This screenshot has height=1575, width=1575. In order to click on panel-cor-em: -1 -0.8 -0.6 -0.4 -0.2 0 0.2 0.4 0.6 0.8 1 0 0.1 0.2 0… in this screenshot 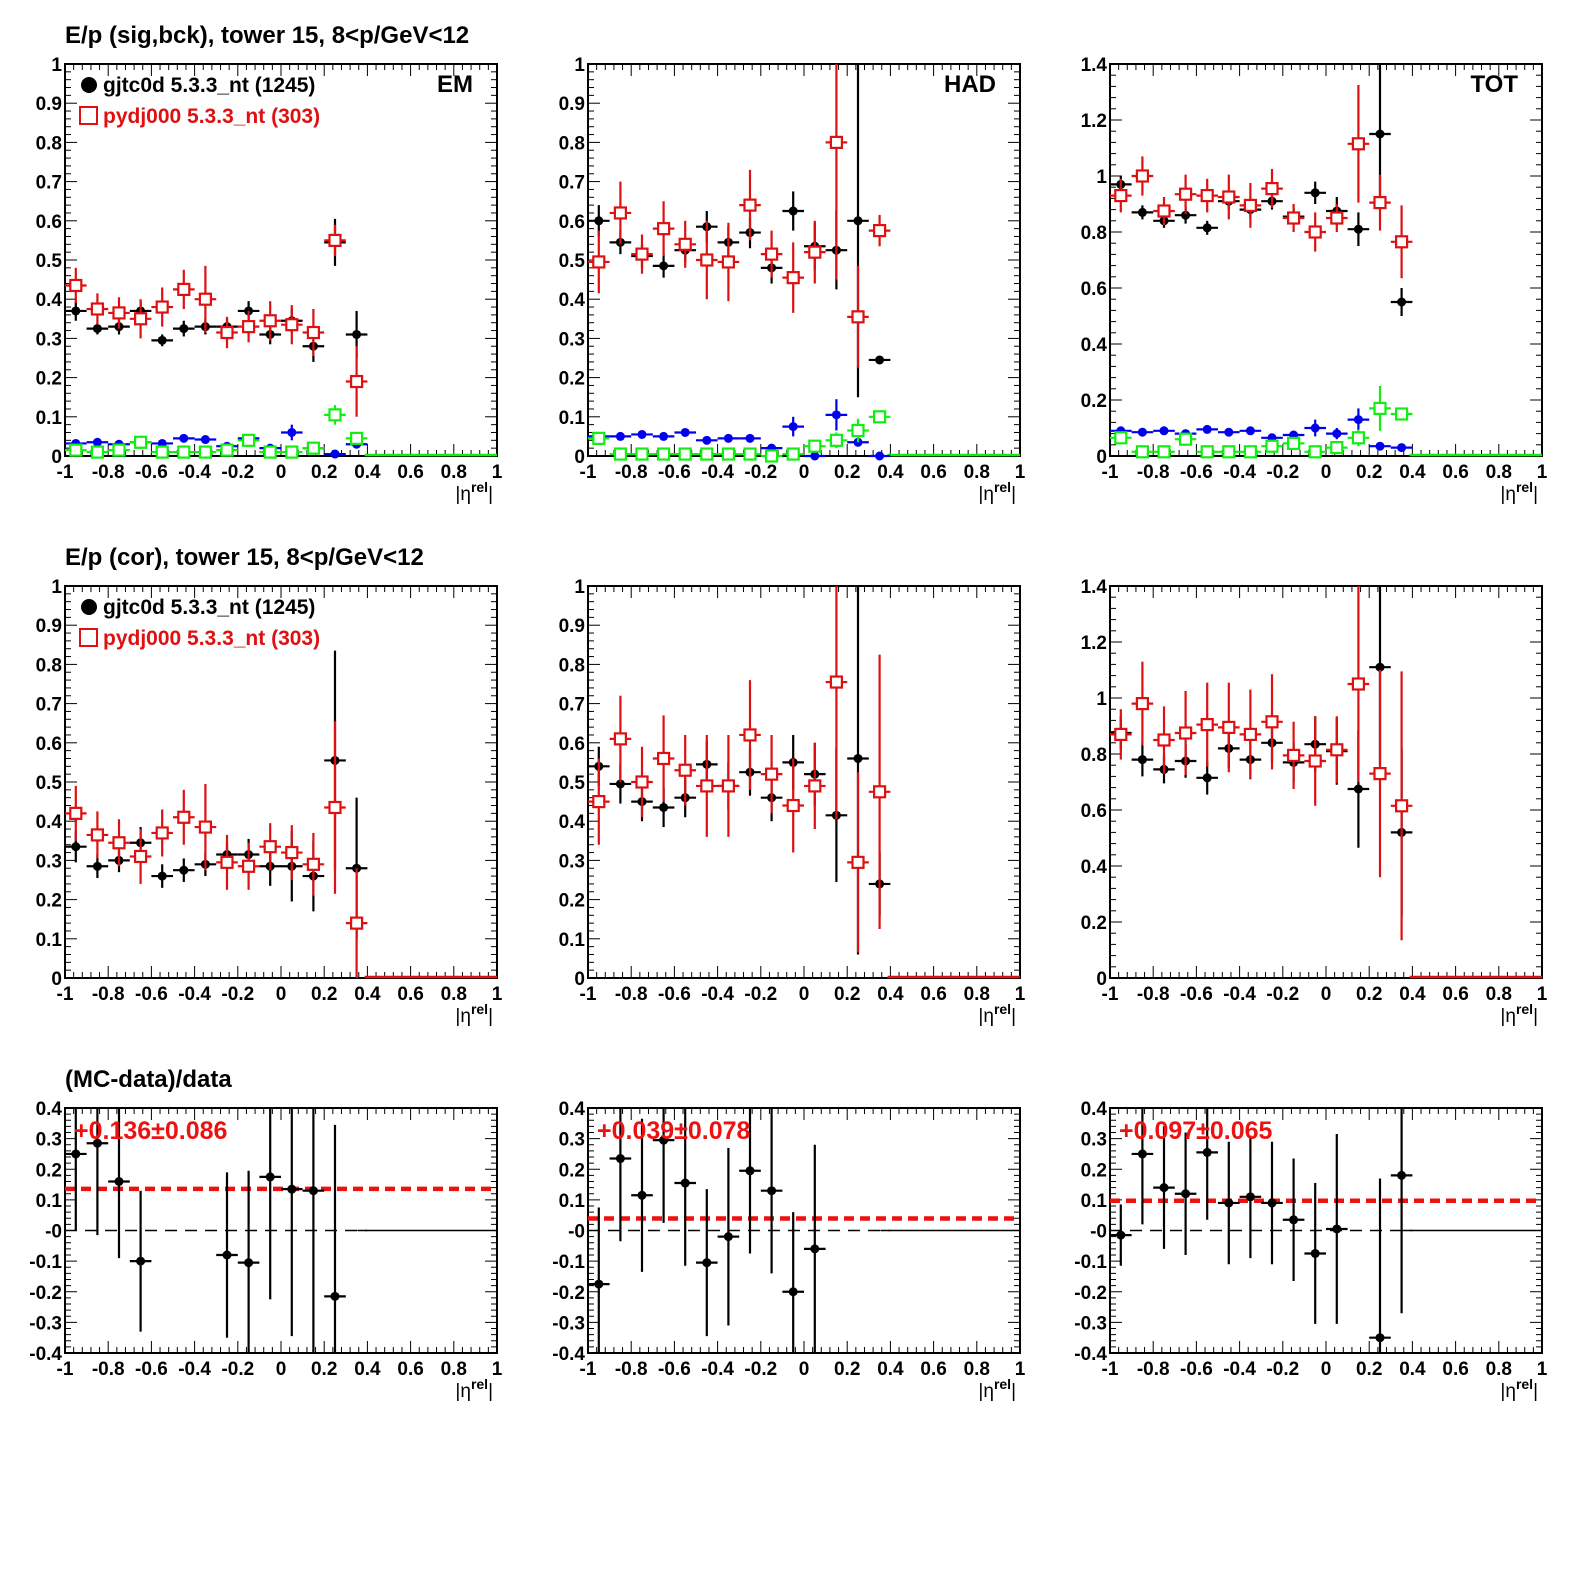, I will do `click(269, 802)`.